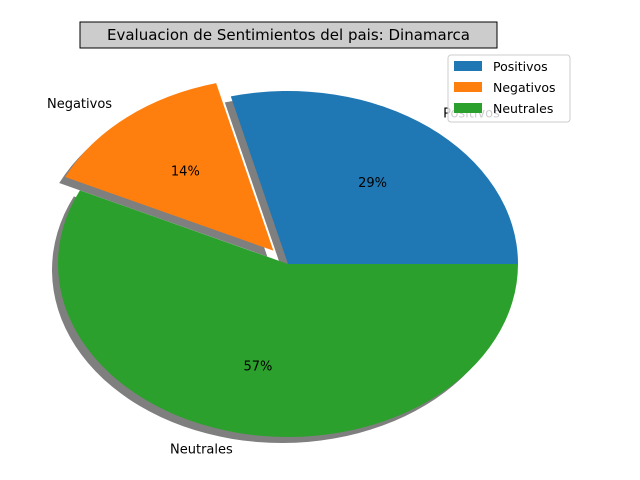 The height and width of the screenshot is (480, 640). What do you see at coordinates (169, 167) in the screenshot?
I see `slice-negativos` at bounding box center [169, 167].